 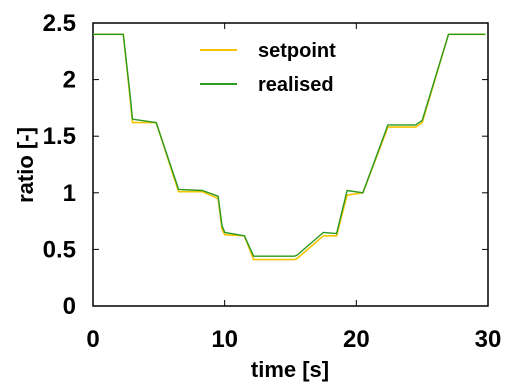 What do you see at coordinates (296, 85) in the screenshot?
I see `legend-label-realised: realised` at bounding box center [296, 85].